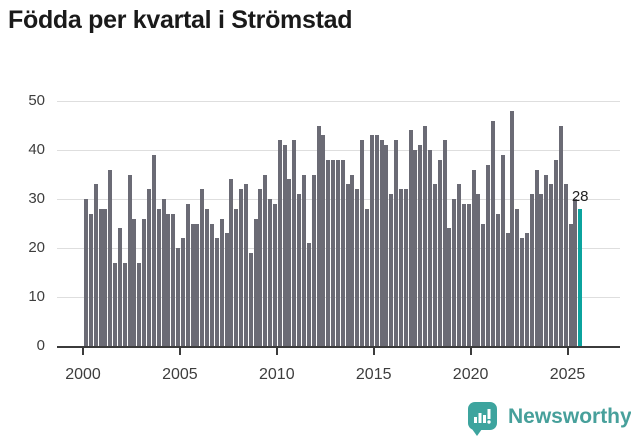 This screenshot has height=439, width=631. What do you see at coordinates (477, 432) in the screenshot?
I see `speech-bubble-tail` at bounding box center [477, 432].